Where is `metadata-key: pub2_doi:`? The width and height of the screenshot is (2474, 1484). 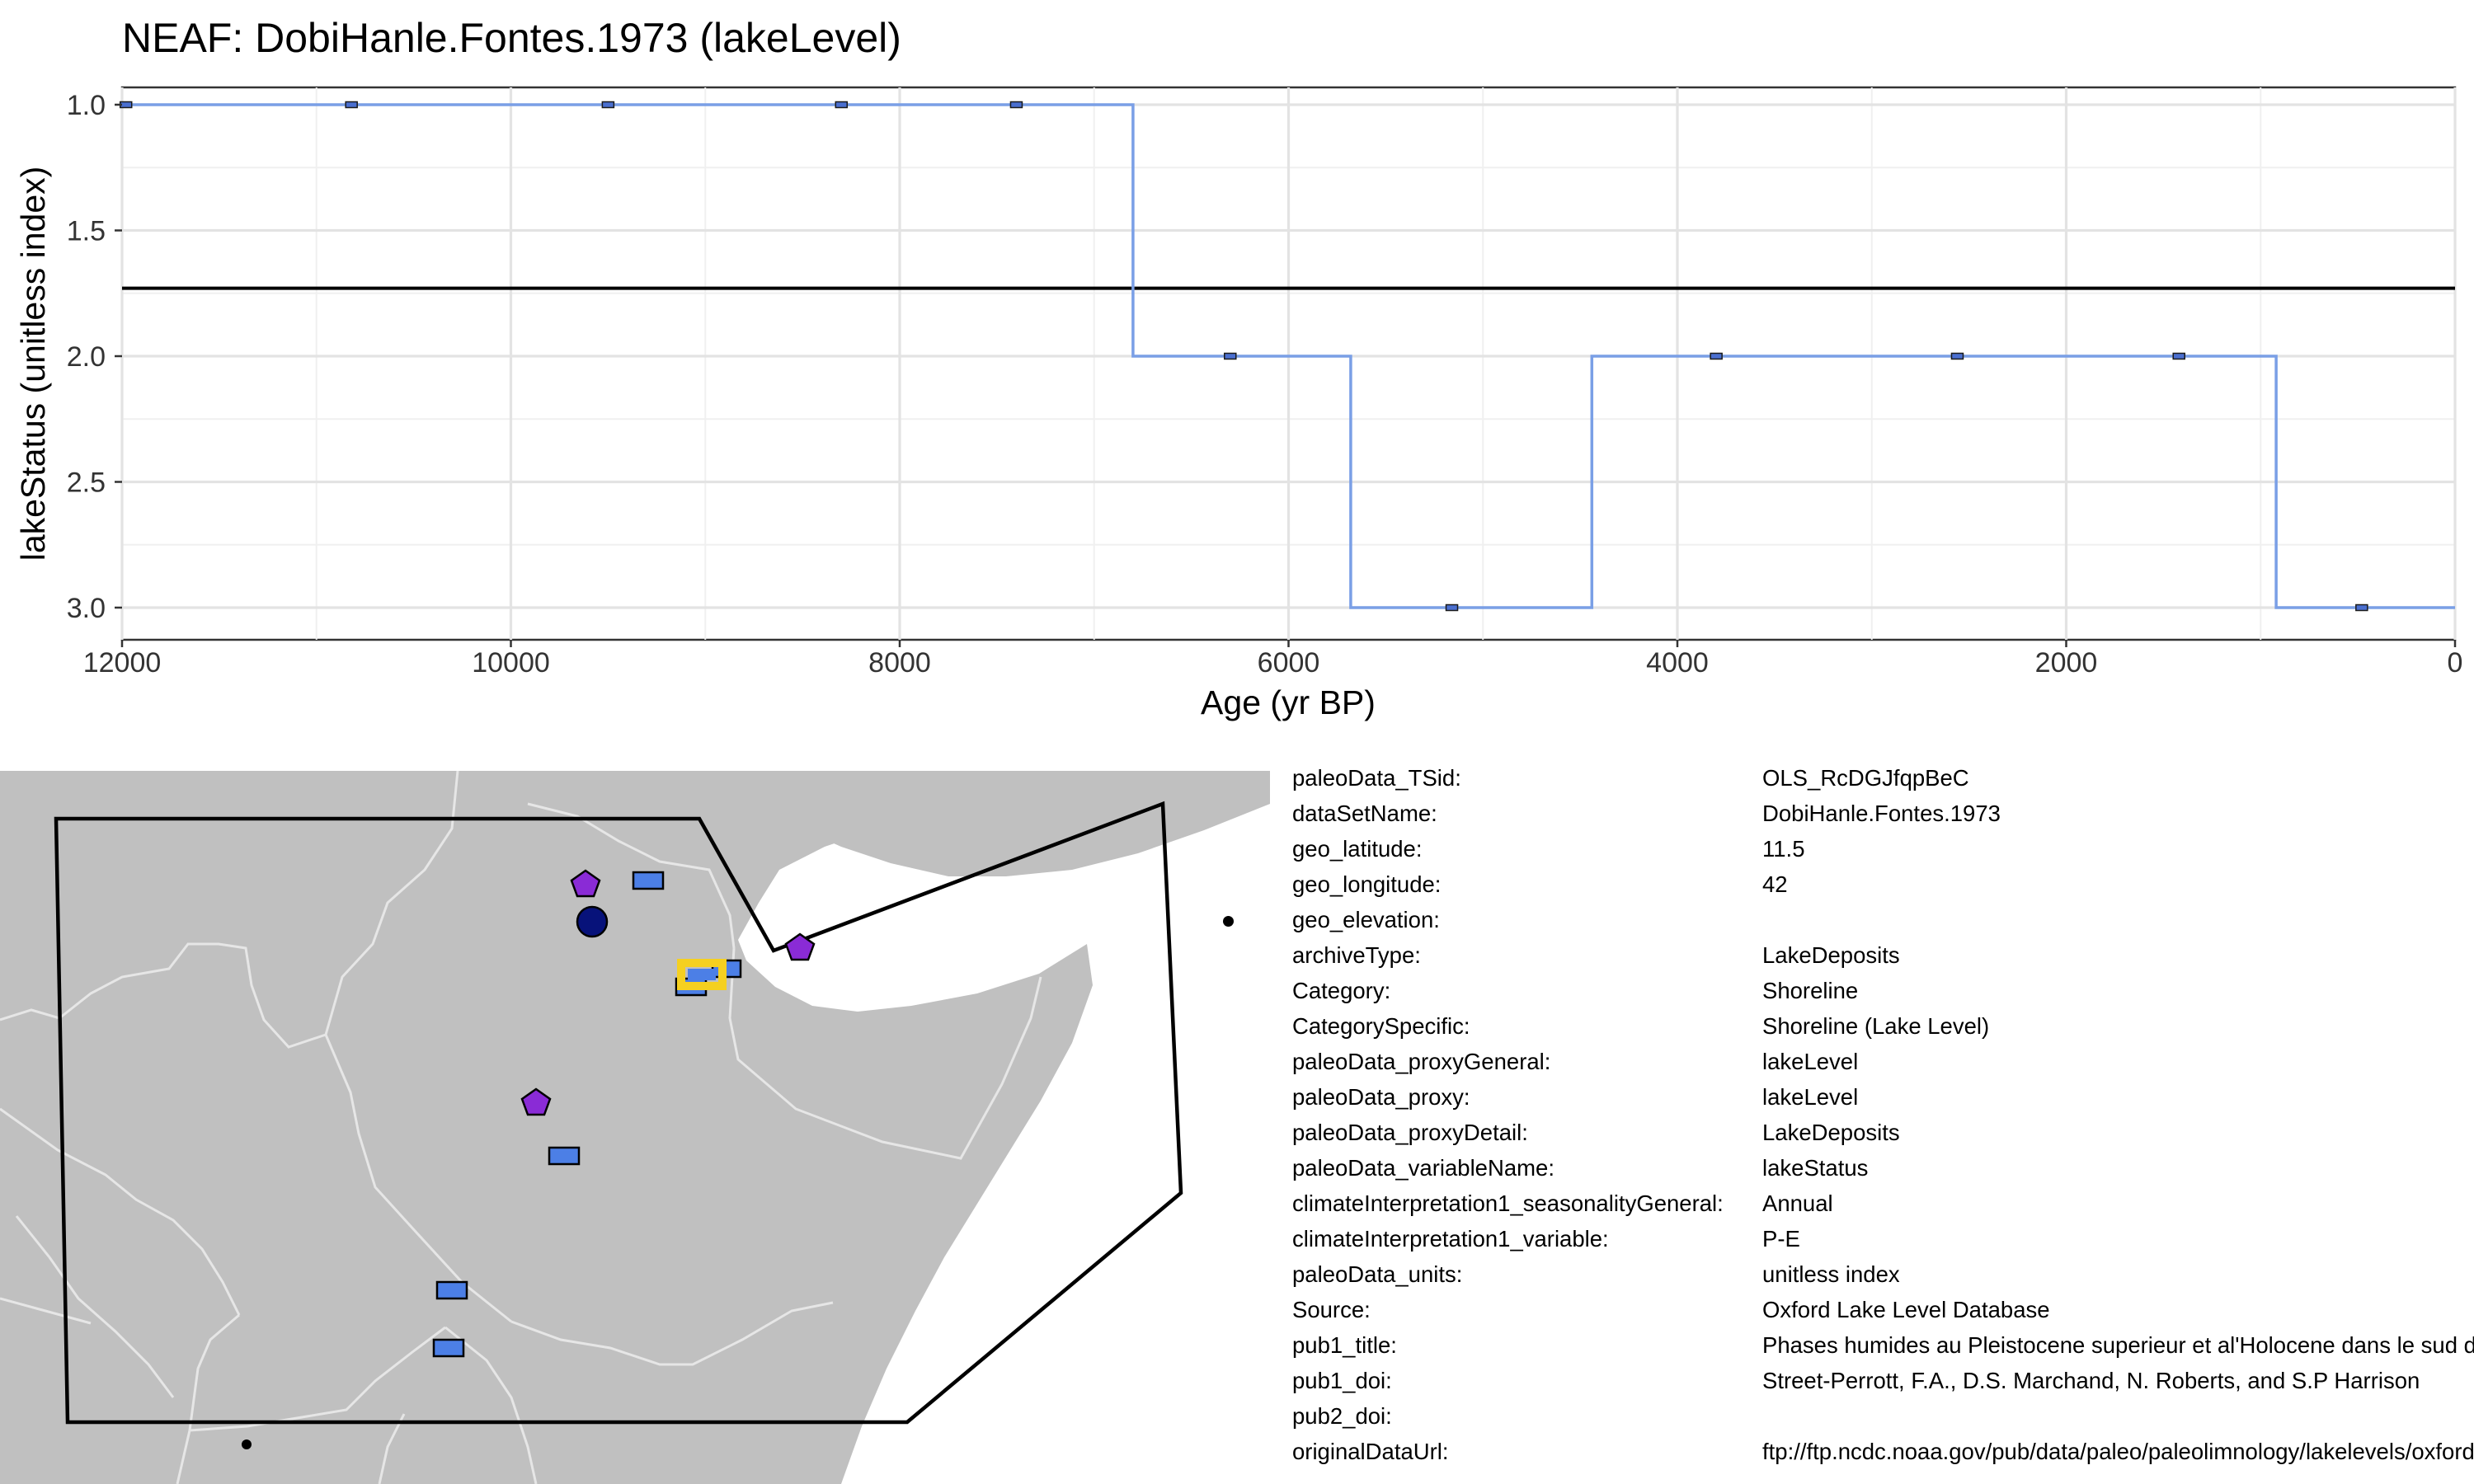
metadata-key: pub2_doi: is located at coordinates (1342, 1416).